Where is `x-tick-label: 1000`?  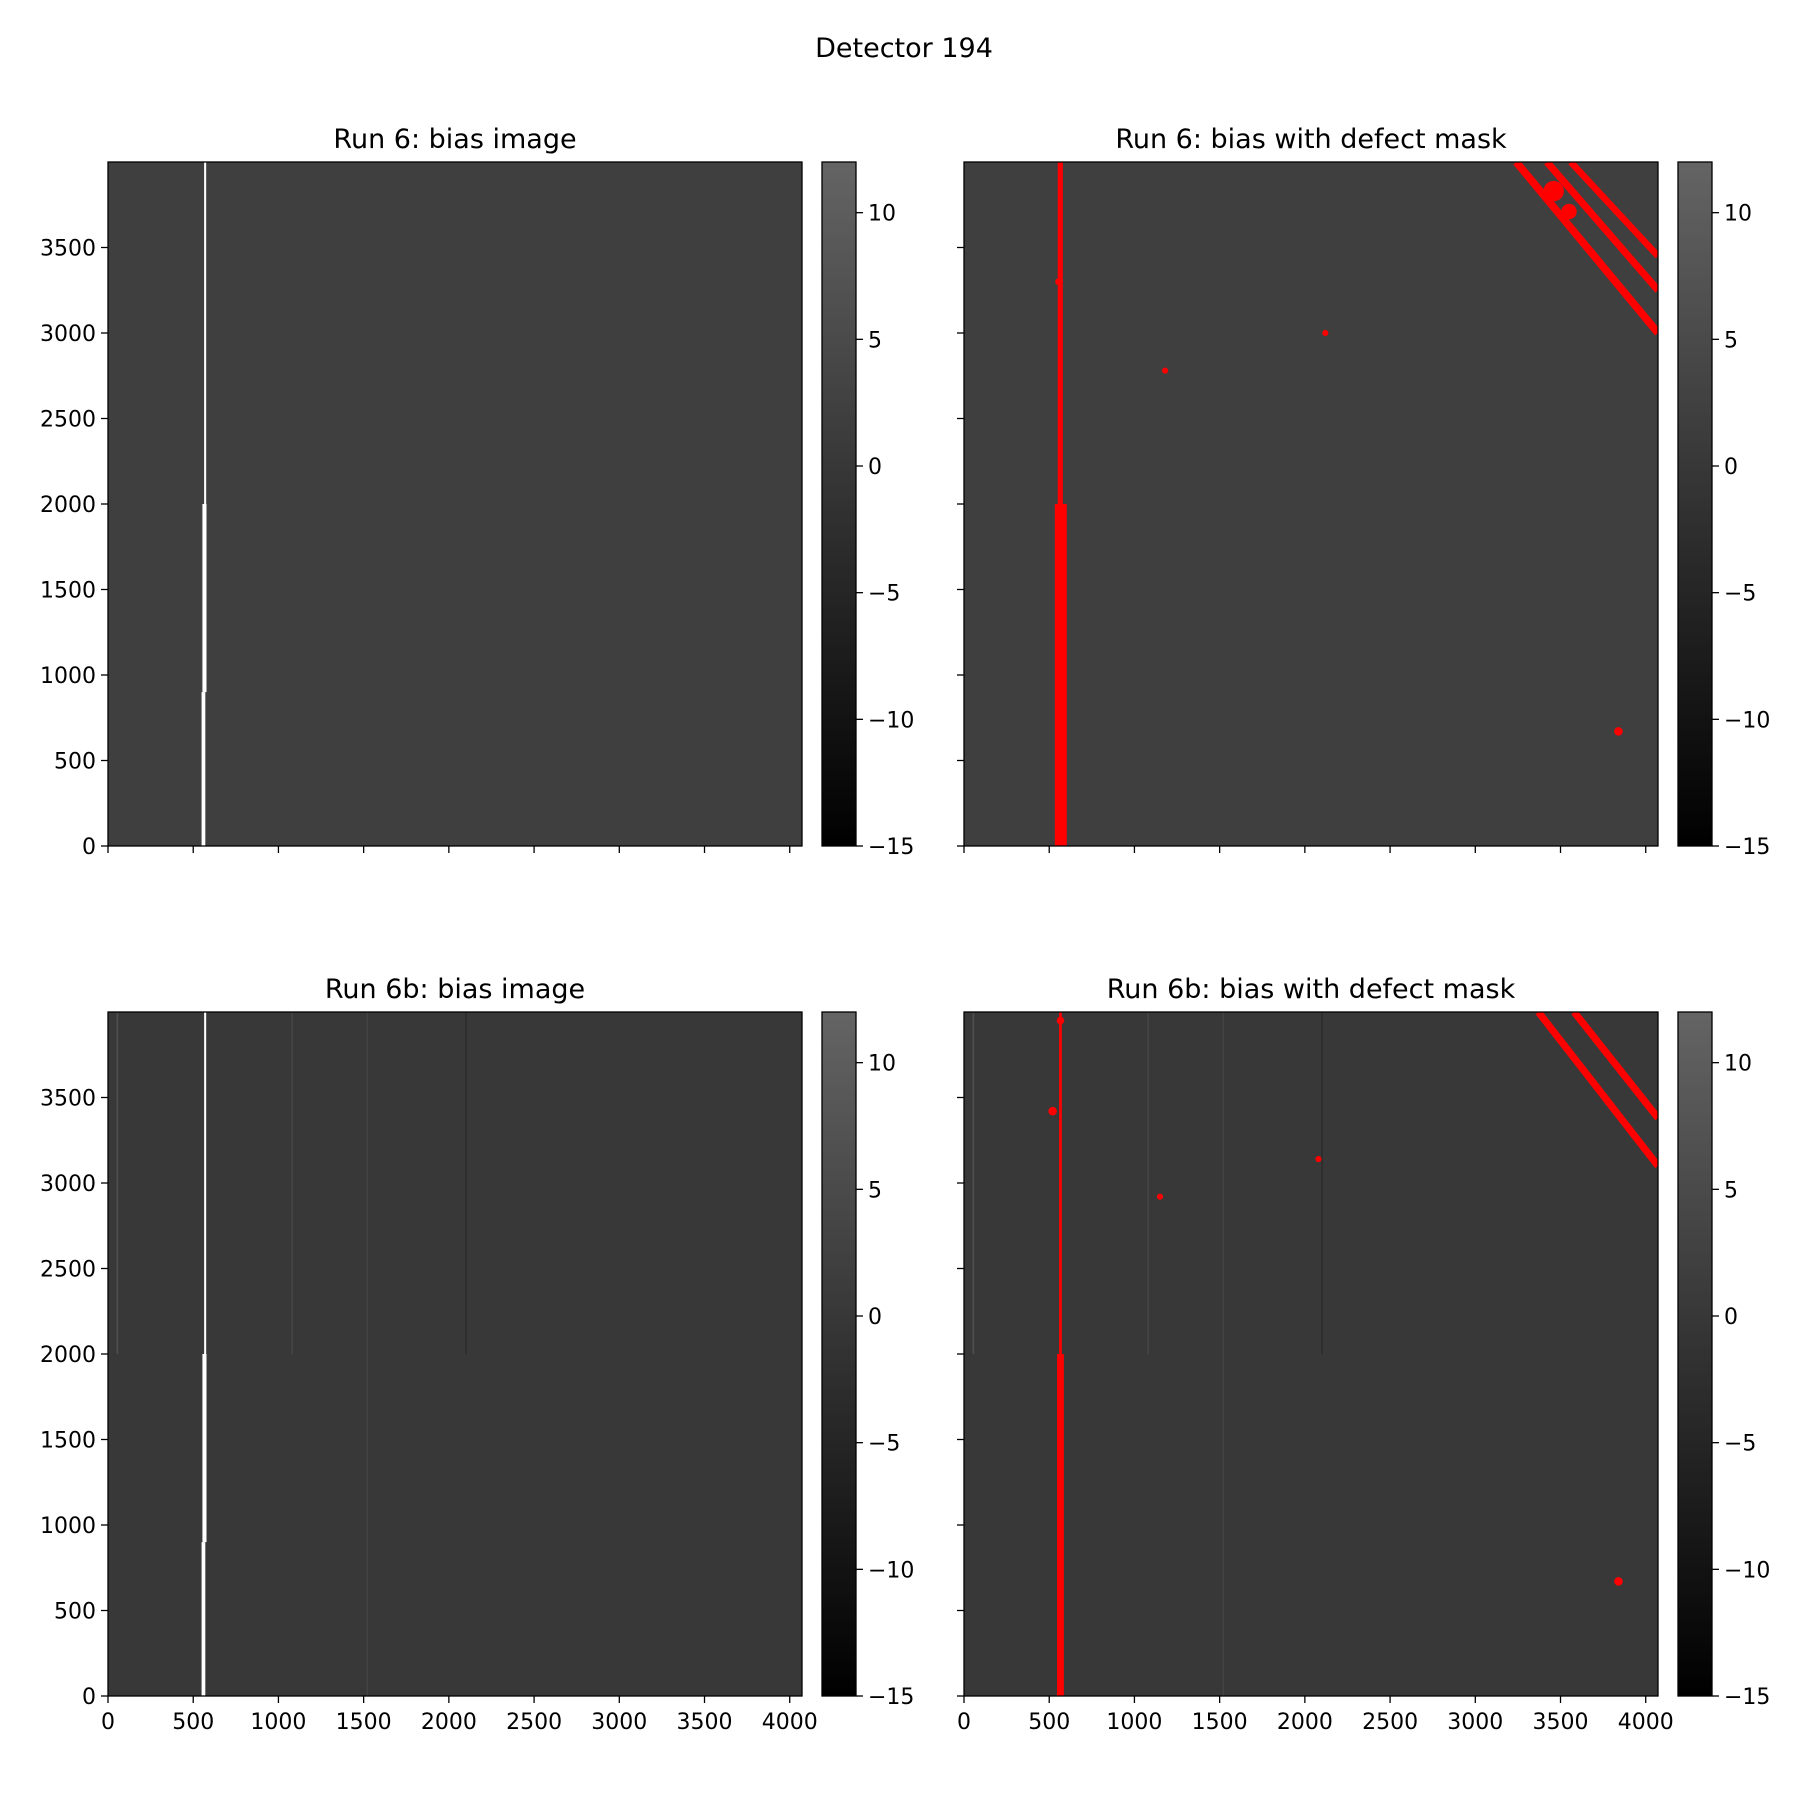
x-tick-label: 1000 is located at coordinates (278, 1722).